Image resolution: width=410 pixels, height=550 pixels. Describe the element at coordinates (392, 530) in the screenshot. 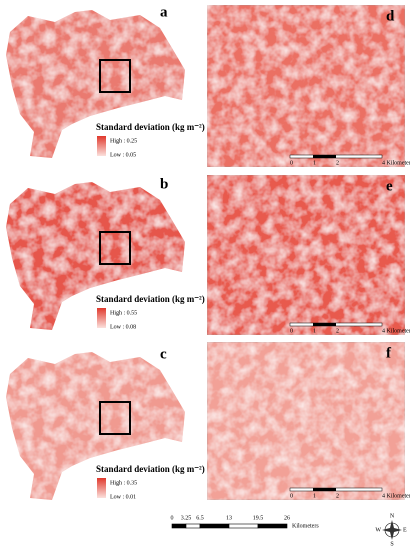

I see `compass-star` at that location.